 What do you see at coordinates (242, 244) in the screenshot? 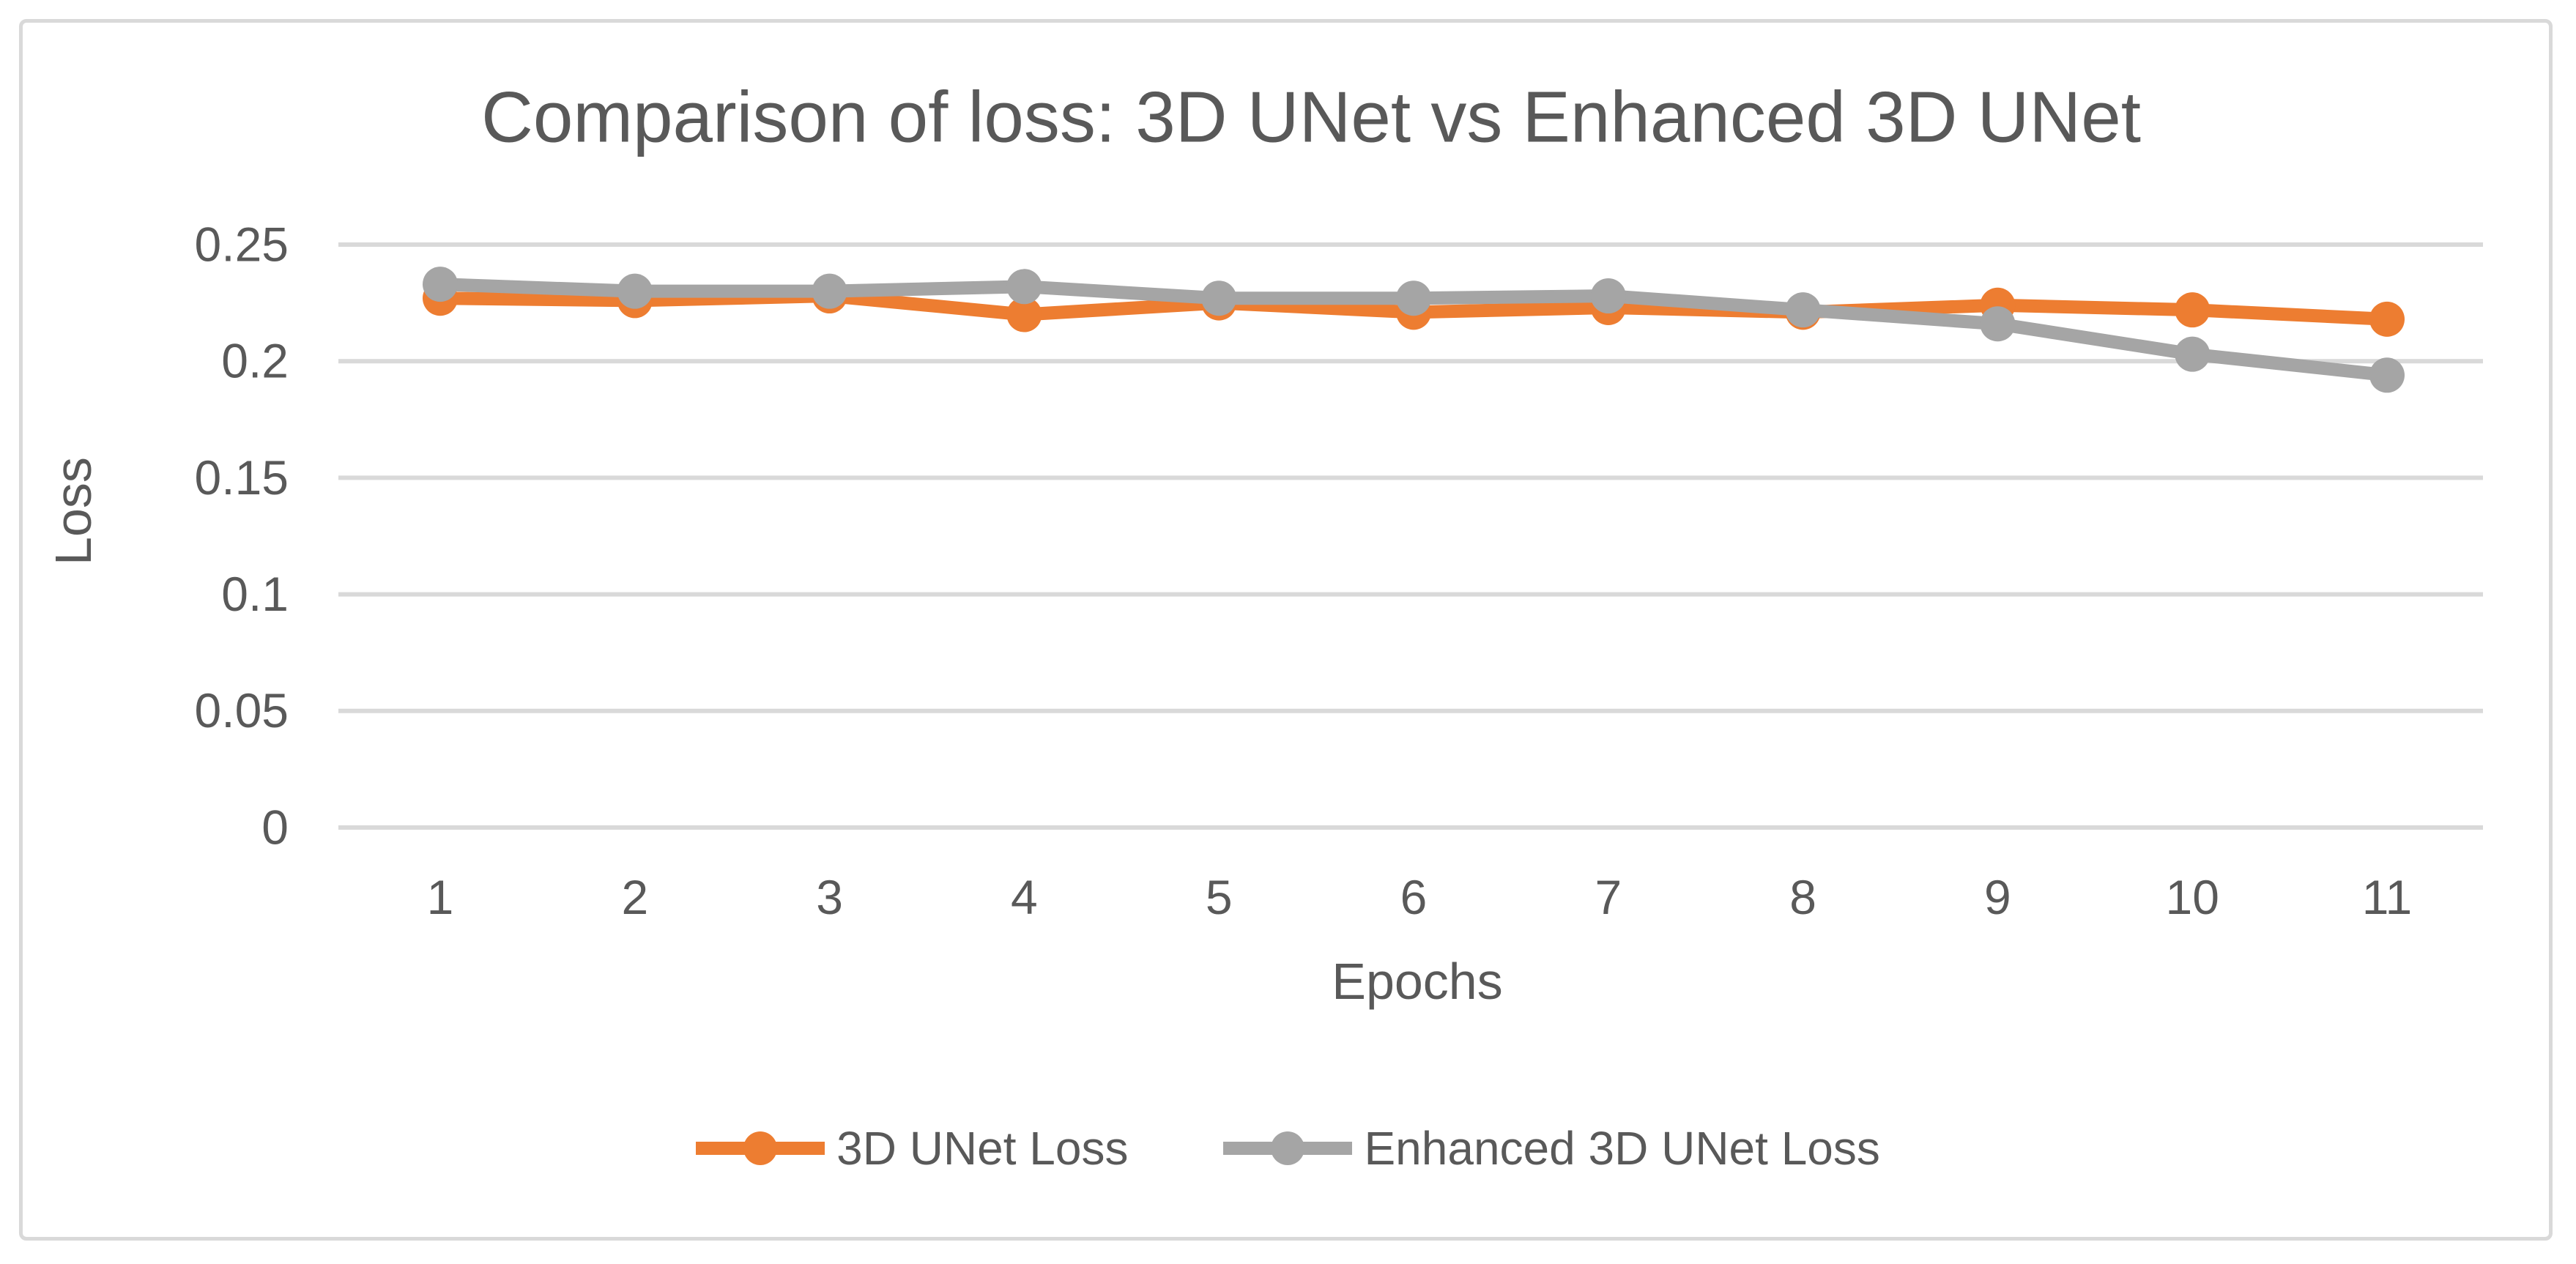
I see `y-tick-label: 0.25` at bounding box center [242, 244].